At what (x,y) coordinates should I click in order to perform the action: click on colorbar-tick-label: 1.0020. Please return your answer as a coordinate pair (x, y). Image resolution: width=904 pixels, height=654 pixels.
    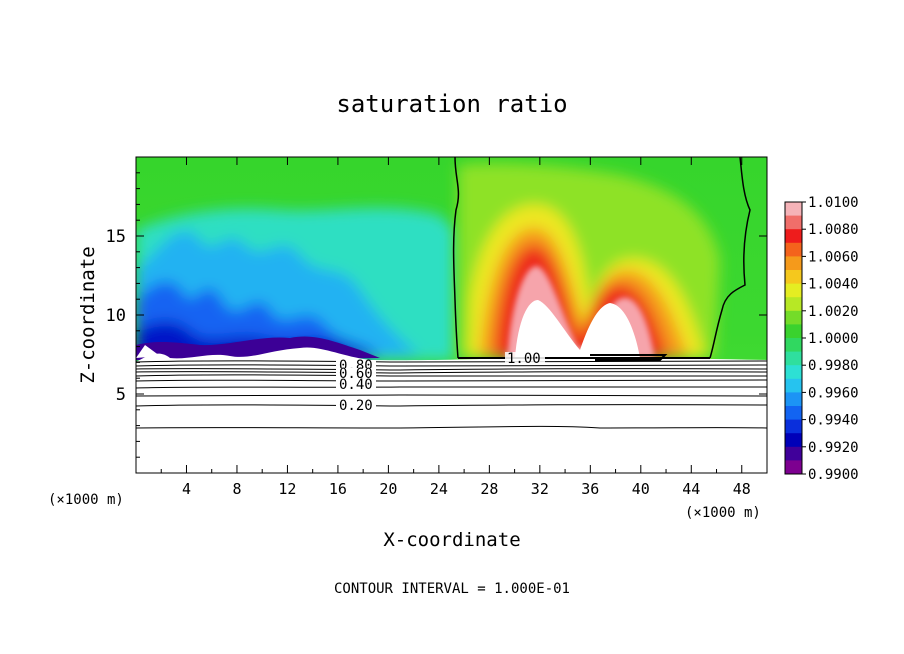
    Looking at the image, I should click on (833, 312).